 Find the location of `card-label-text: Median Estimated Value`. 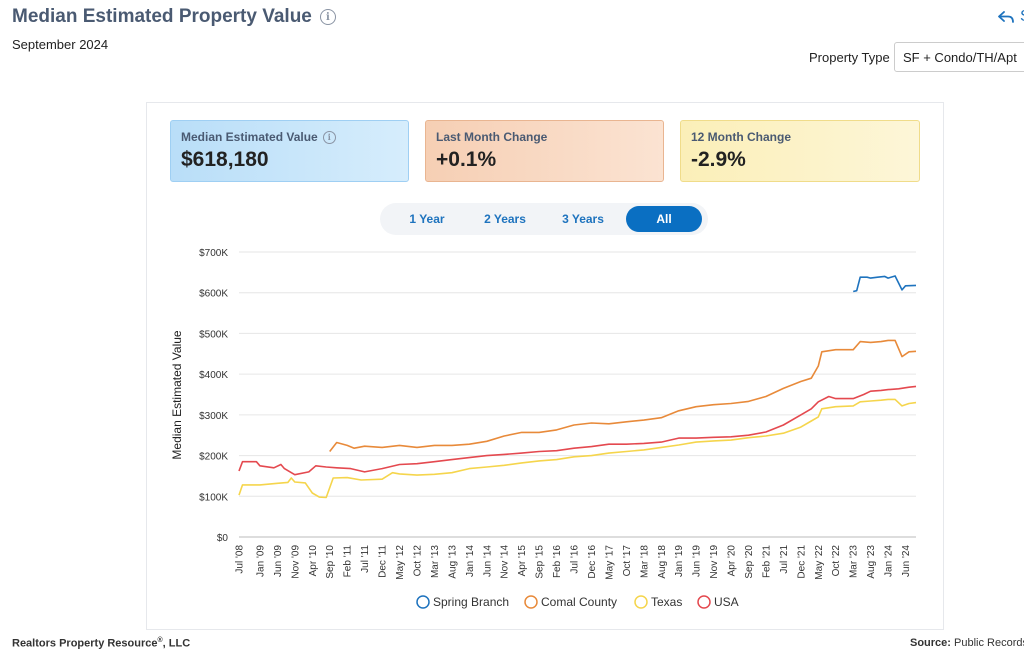

card-label-text: Median Estimated Value is located at coordinates (249, 137).